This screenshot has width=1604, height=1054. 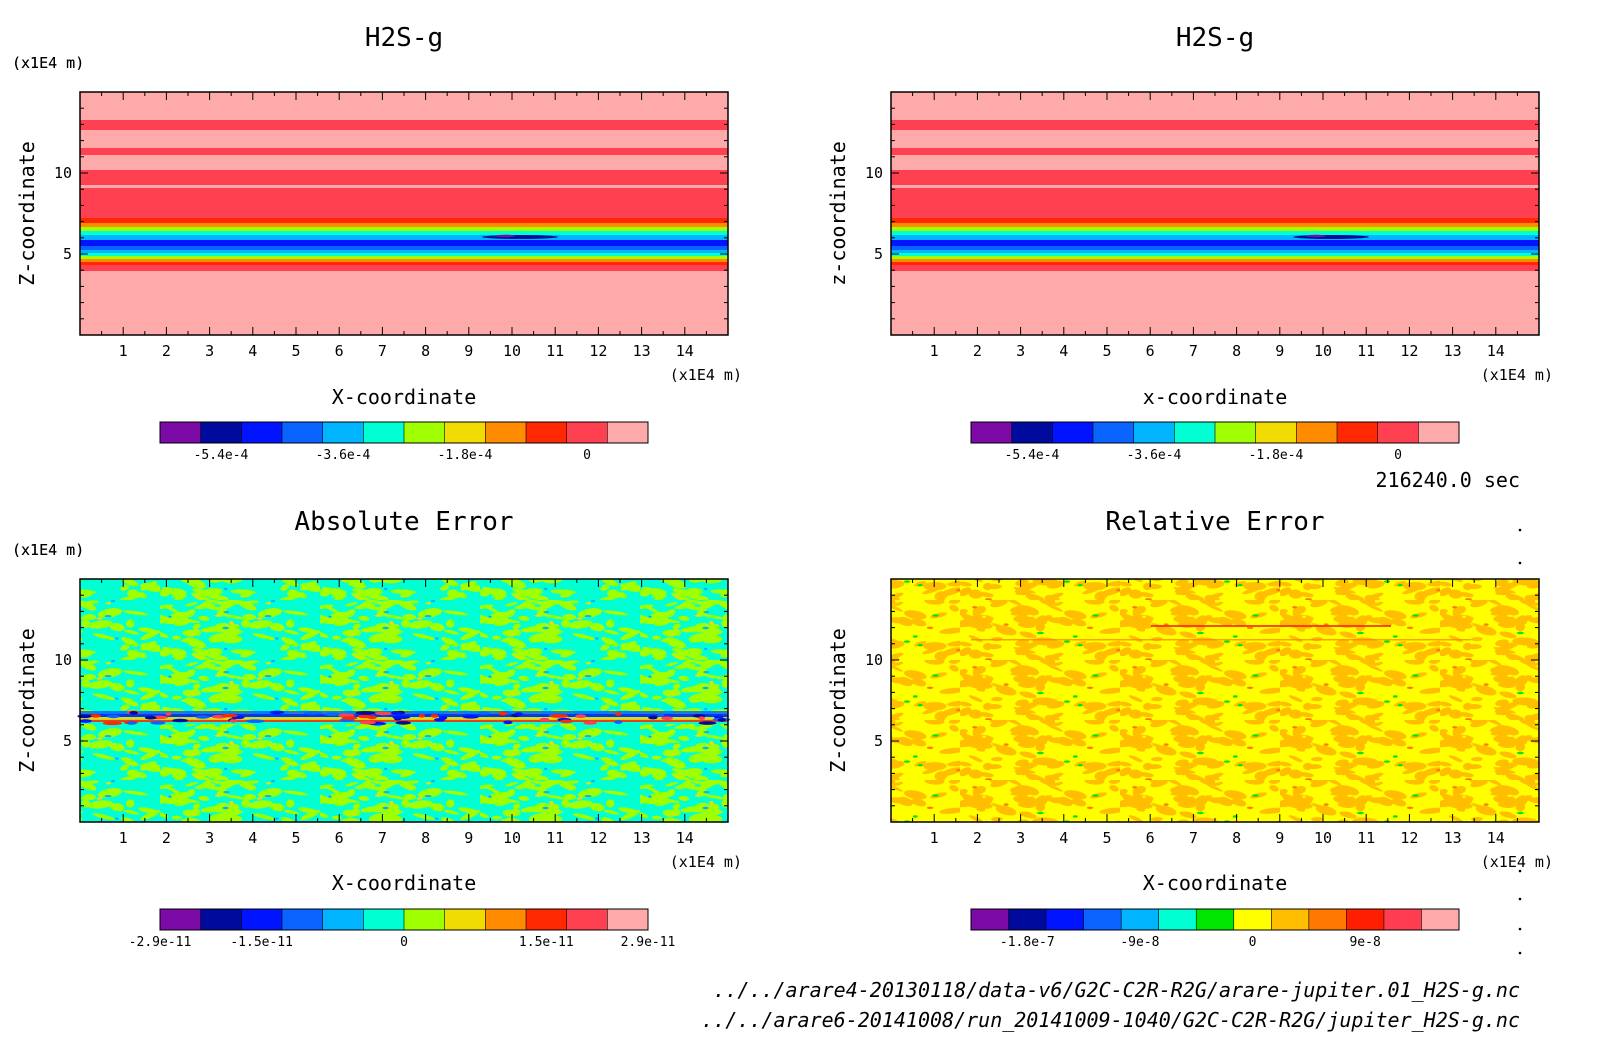 I want to click on y-axis-title: z-coordinate, so click(x=838, y=213).